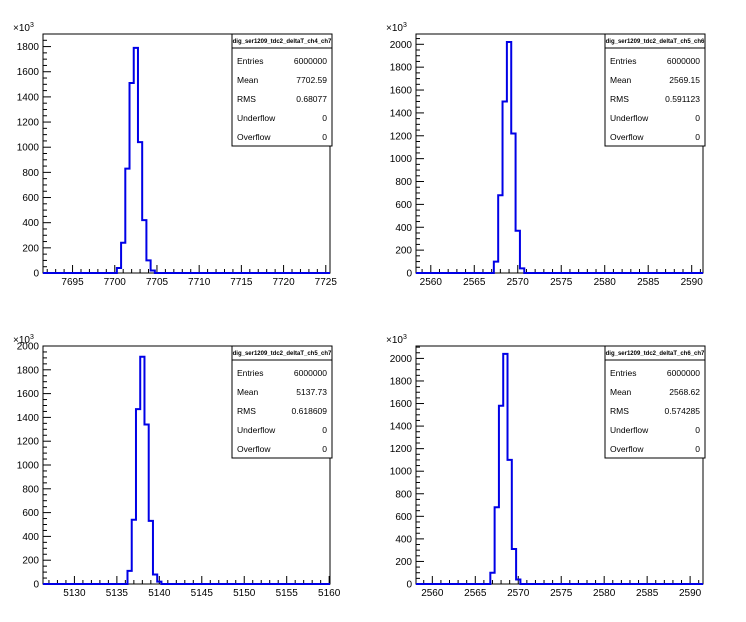  Describe the element at coordinates (684, 392) in the screenshot. I see `stats-value: 2568.62` at that location.